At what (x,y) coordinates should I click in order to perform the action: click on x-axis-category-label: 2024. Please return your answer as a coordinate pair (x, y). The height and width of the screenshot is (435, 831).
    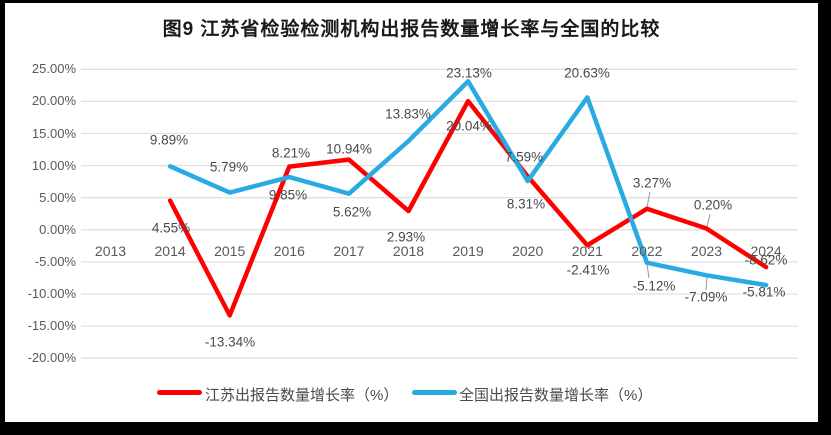
    Looking at the image, I should click on (766, 251).